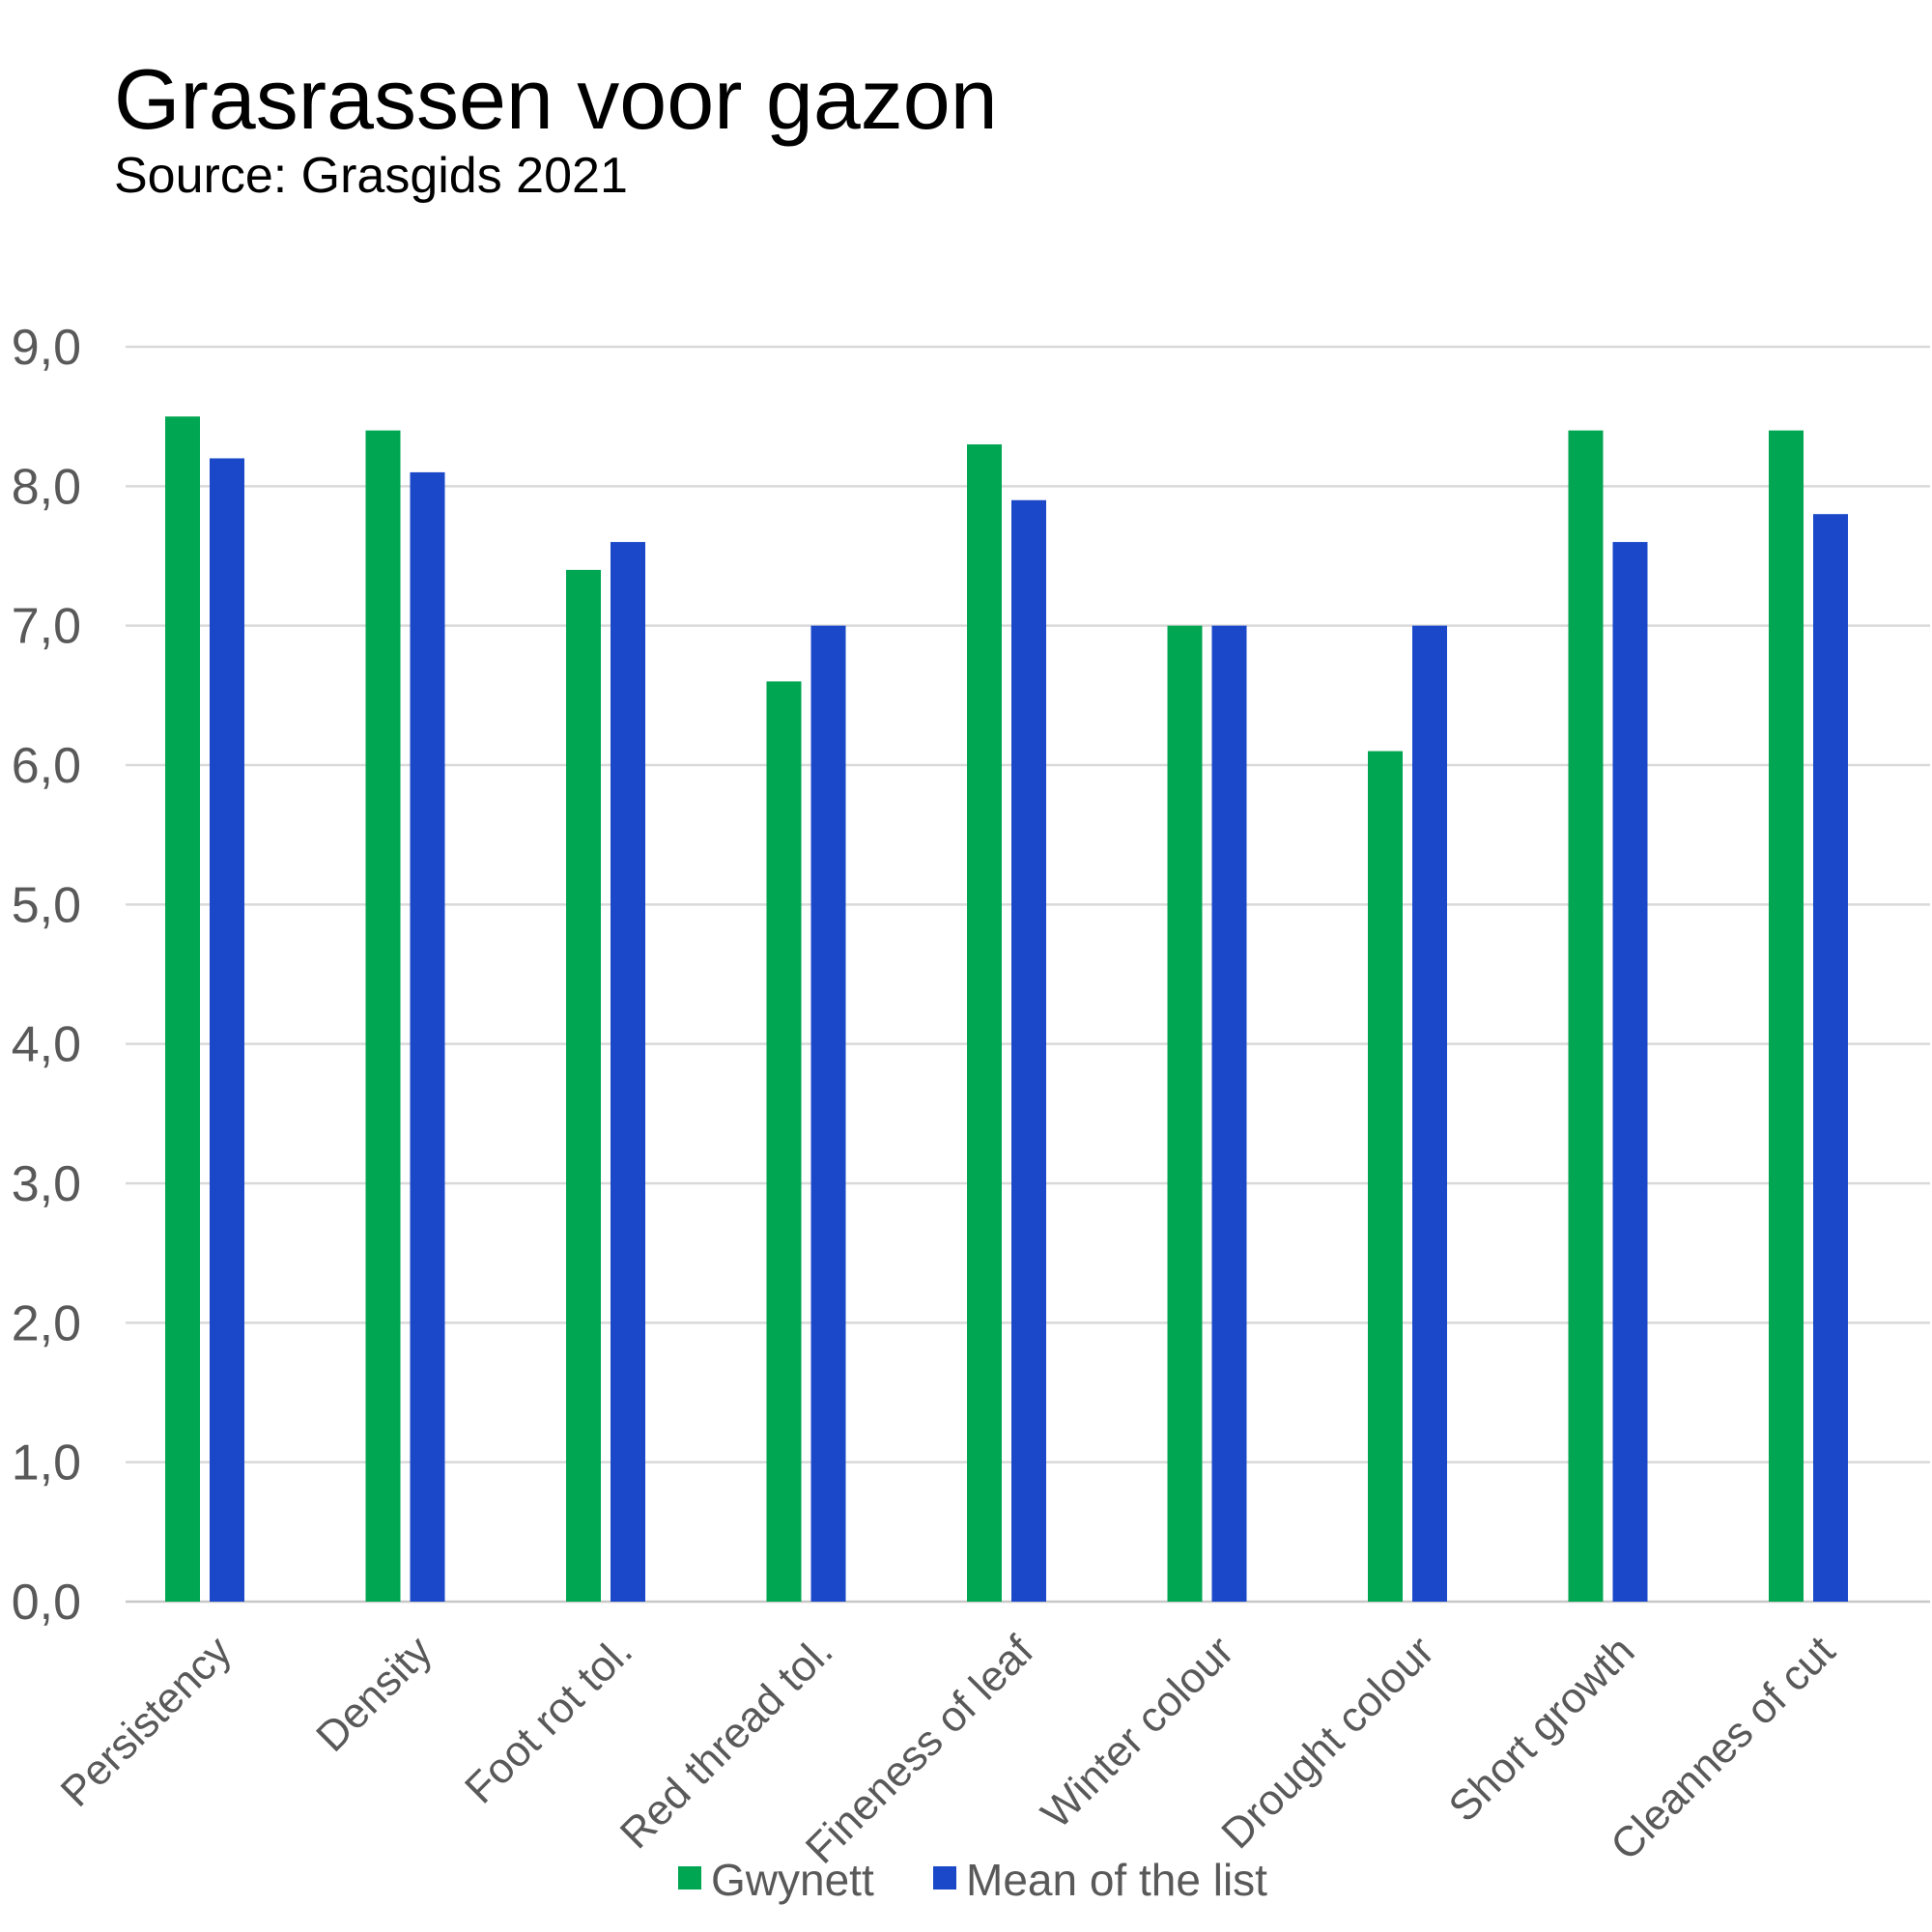  Describe the element at coordinates (46, 905) in the screenshot. I see `y-tick-label: 5,0` at that location.